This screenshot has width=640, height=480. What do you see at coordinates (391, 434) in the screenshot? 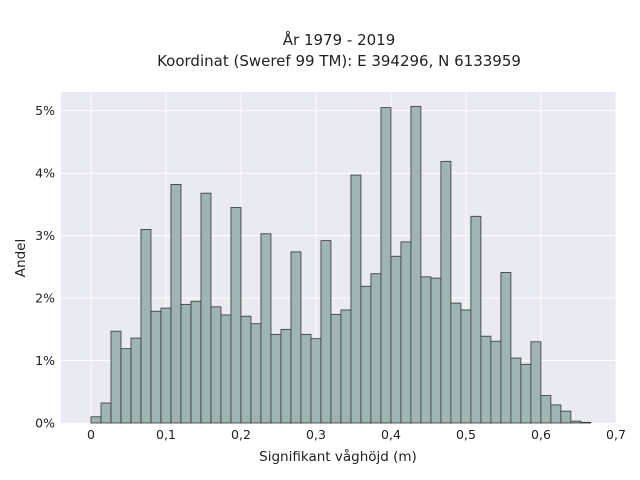
I see `x-tick-label: 0,4` at bounding box center [391, 434].